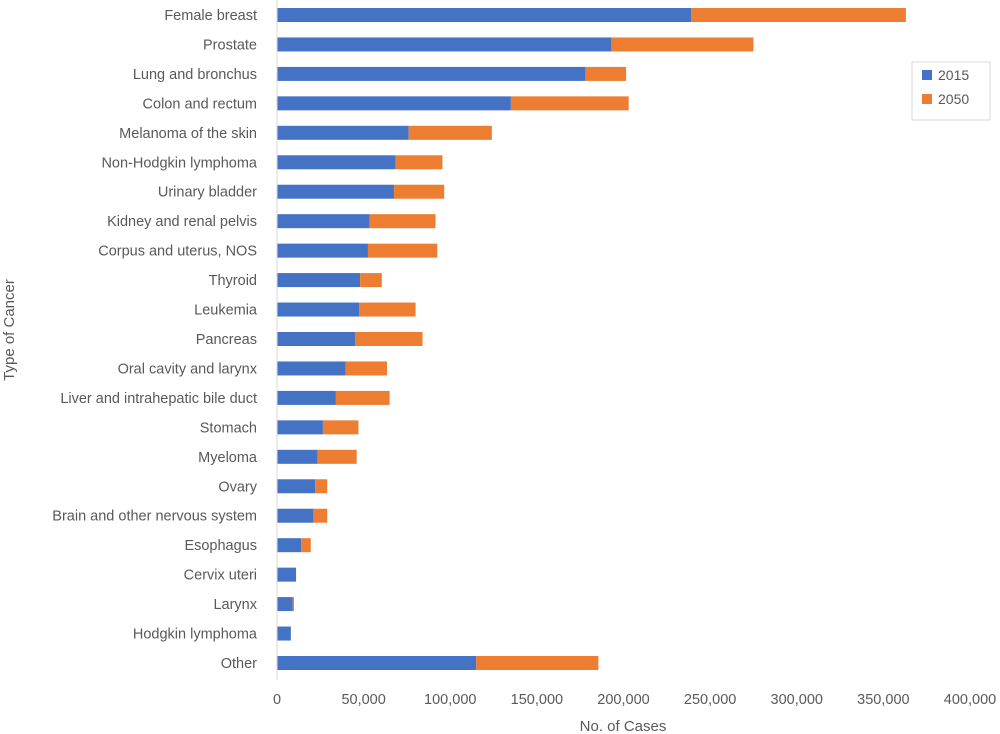 This screenshot has height=734, width=1000. What do you see at coordinates (623, 726) in the screenshot?
I see `x-axis-title: No. of Cases` at bounding box center [623, 726].